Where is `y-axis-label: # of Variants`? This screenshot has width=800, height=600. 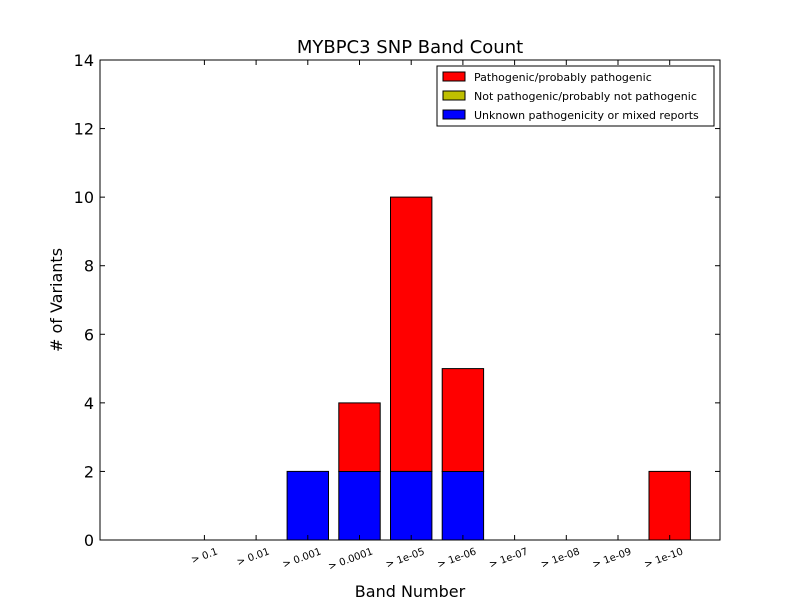 y-axis-label: # of Variants is located at coordinates (56, 300).